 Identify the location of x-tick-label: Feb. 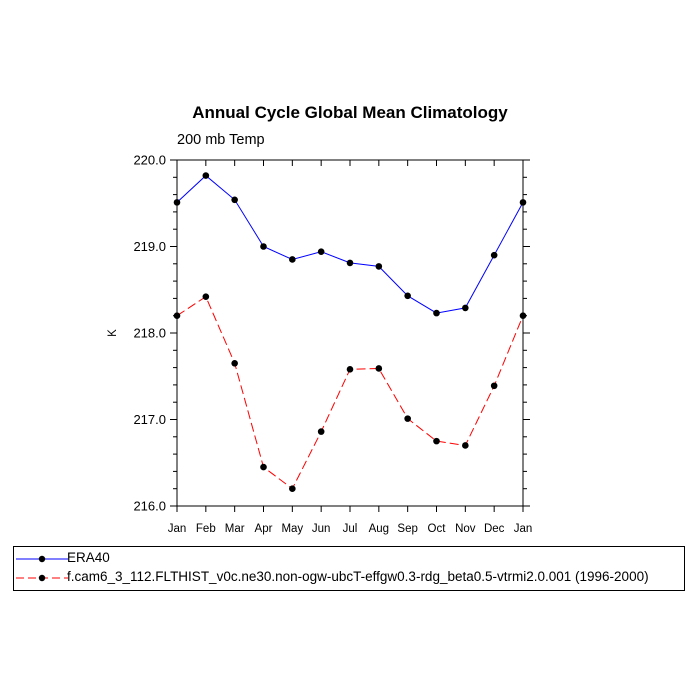
(206, 529).